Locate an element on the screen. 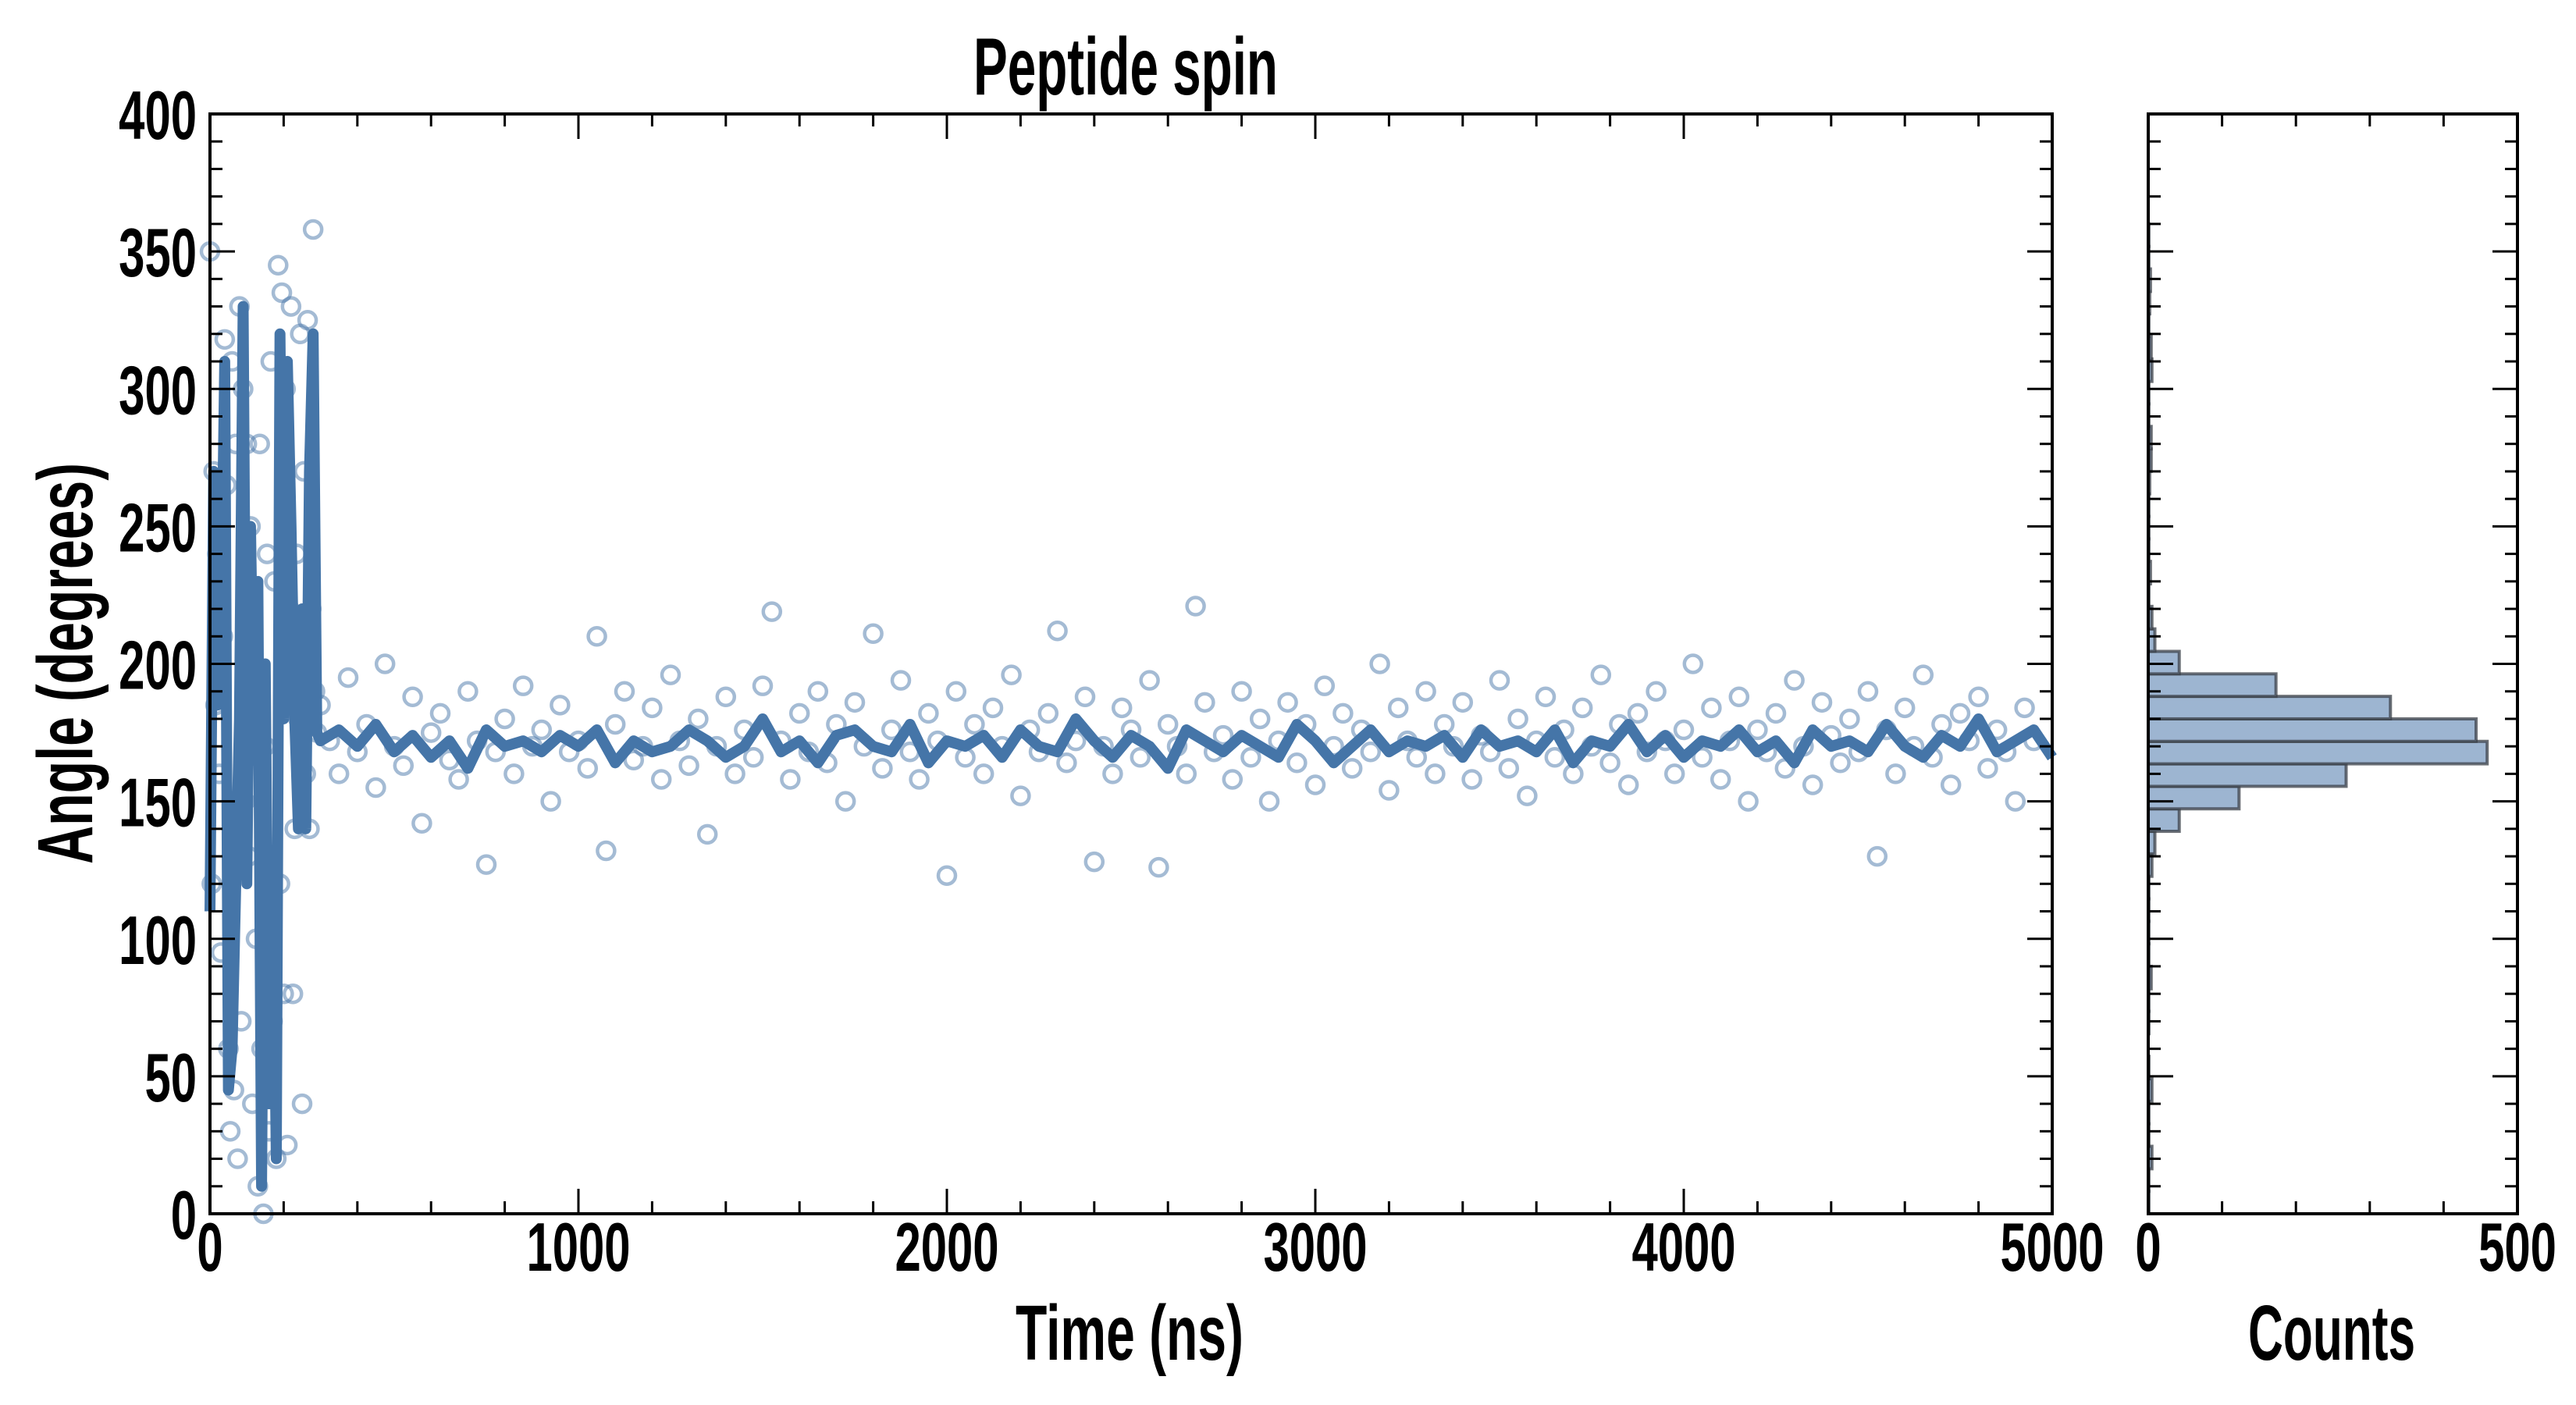  y-tick-label: 150 is located at coordinates (158, 803).